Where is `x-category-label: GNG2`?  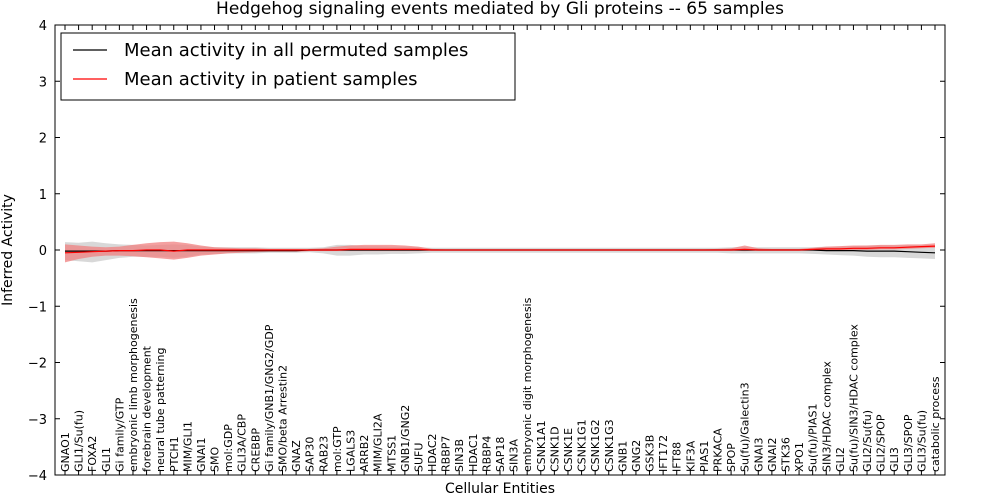
x-category-label: GNG2 is located at coordinates (636, 456).